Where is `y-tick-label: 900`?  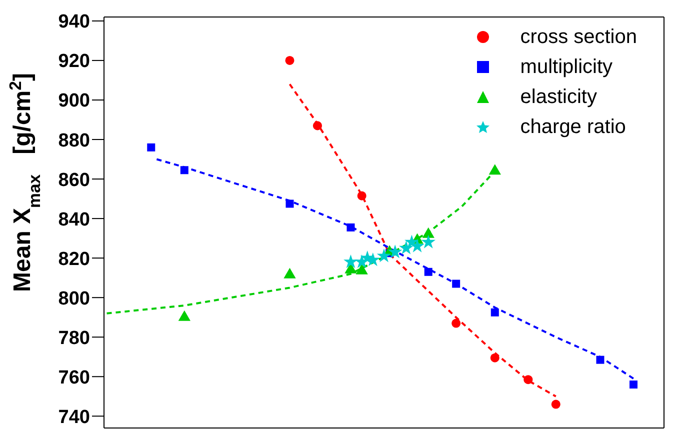 y-tick-label: 900 is located at coordinates (74, 101).